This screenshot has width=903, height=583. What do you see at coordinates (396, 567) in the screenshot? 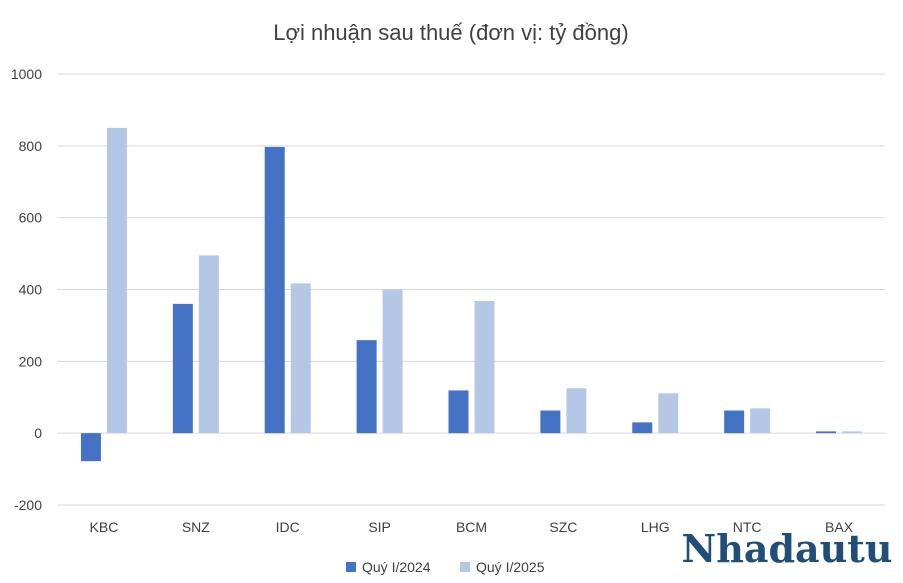
I see `legend-label-series-1: Quý I/2024` at bounding box center [396, 567].